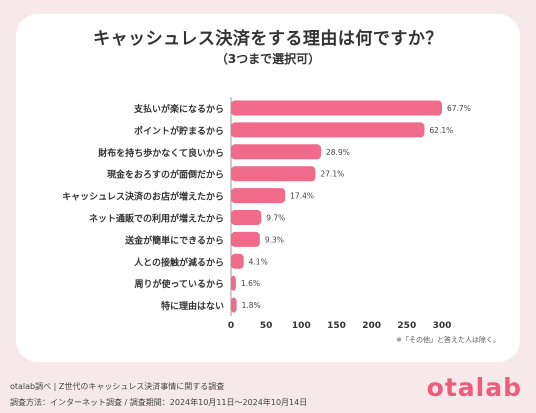 This screenshot has width=536, height=413. I want to click on otalab-logo: otalab, so click(474, 387).